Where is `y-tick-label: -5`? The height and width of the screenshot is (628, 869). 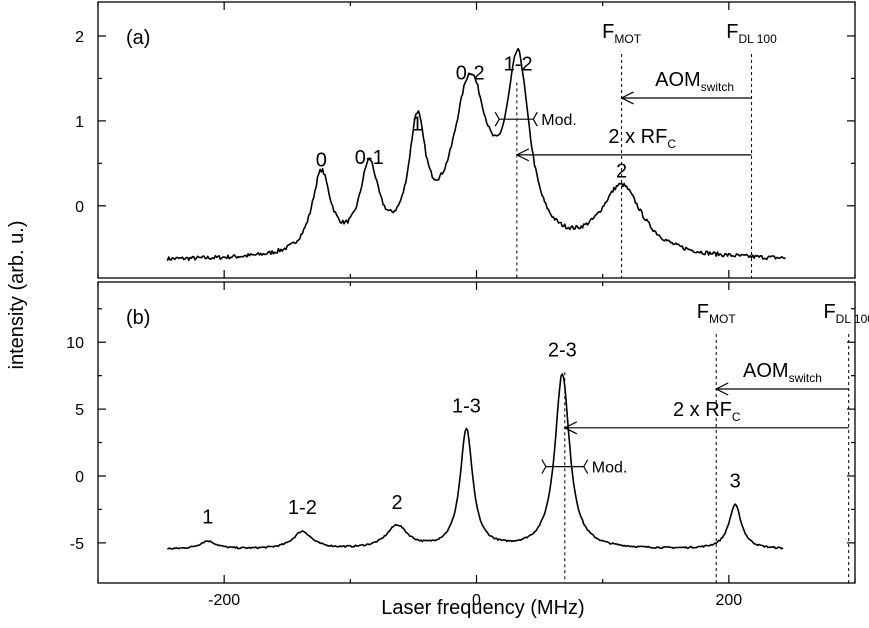
y-tick-label: -5 is located at coordinates (77, 544).